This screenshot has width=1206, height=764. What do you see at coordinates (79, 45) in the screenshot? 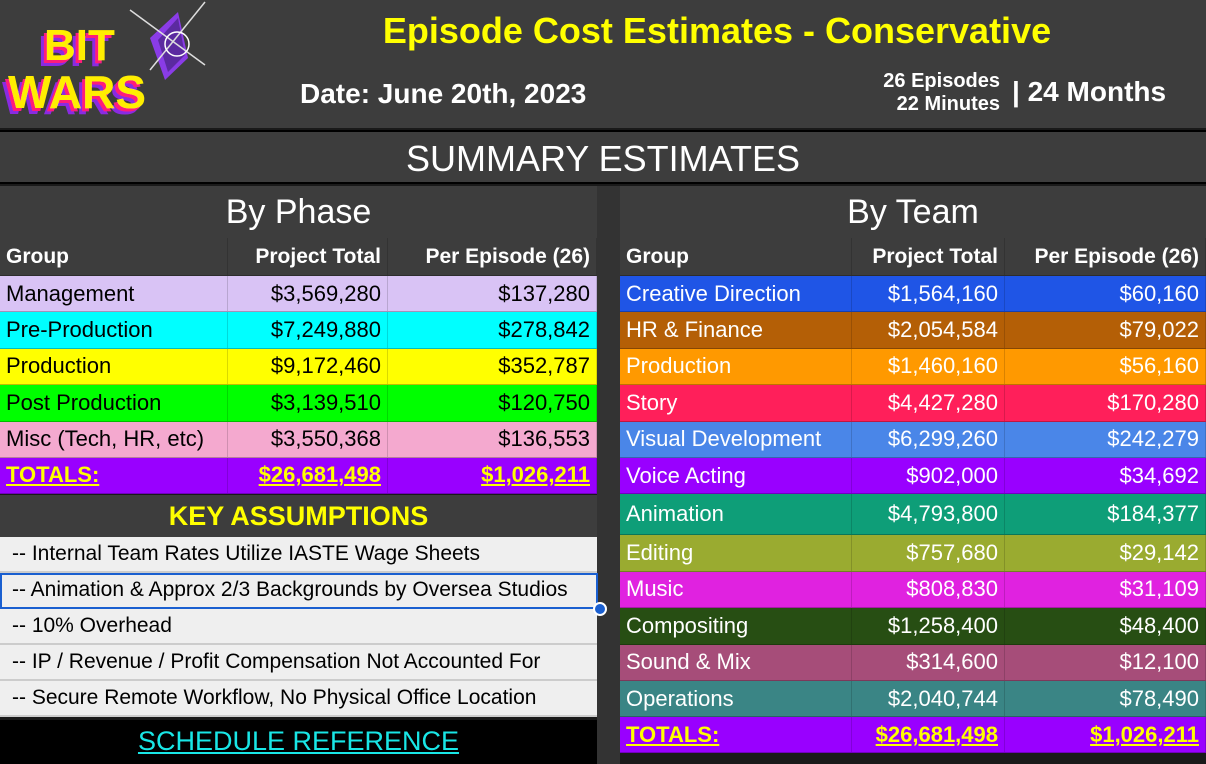
I see `svg-text: BIT` at bounding box center [79, 45].